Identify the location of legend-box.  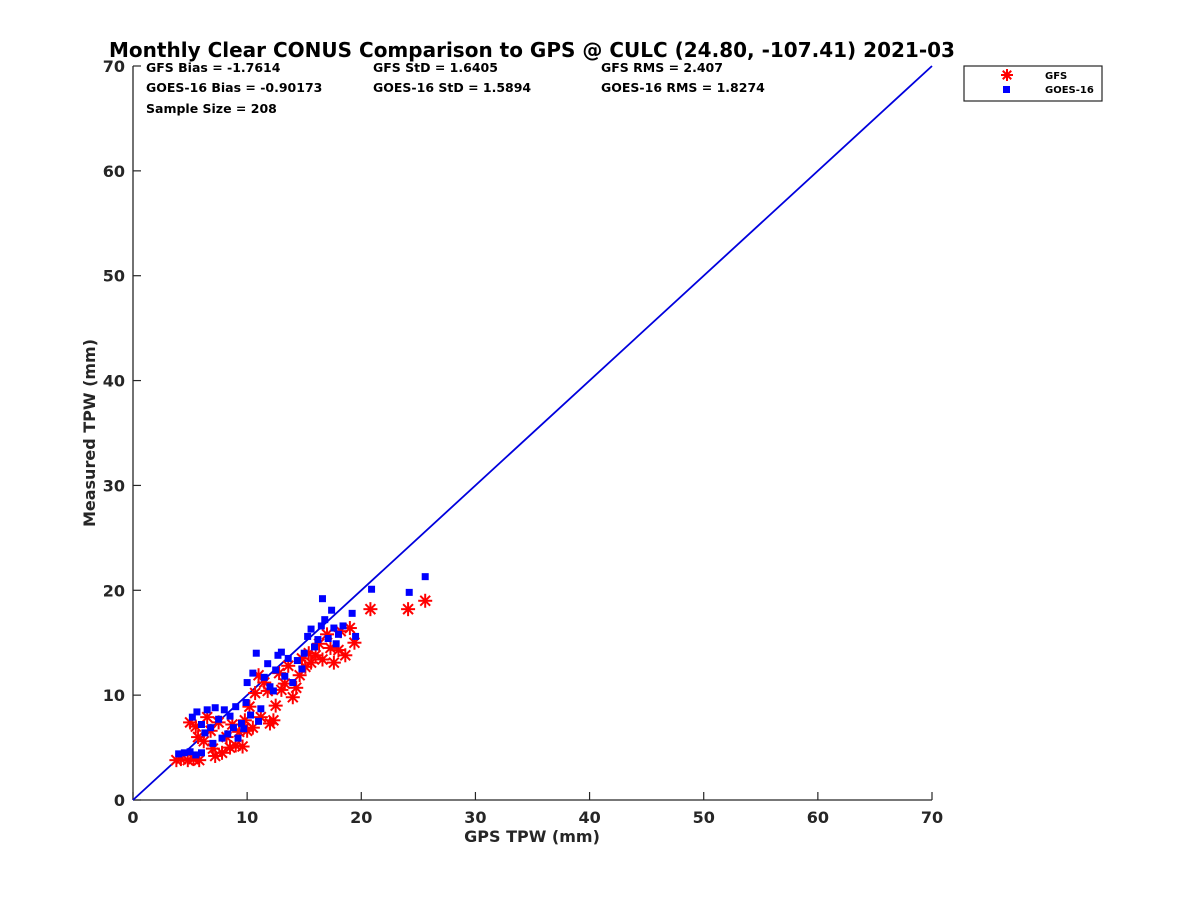
(1033, 83).